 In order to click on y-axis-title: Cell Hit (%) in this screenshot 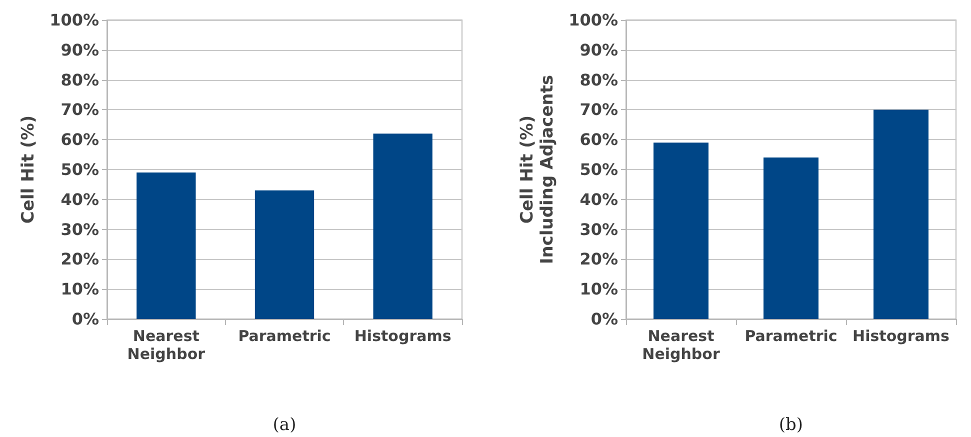, I will do `click(28, 169)`.